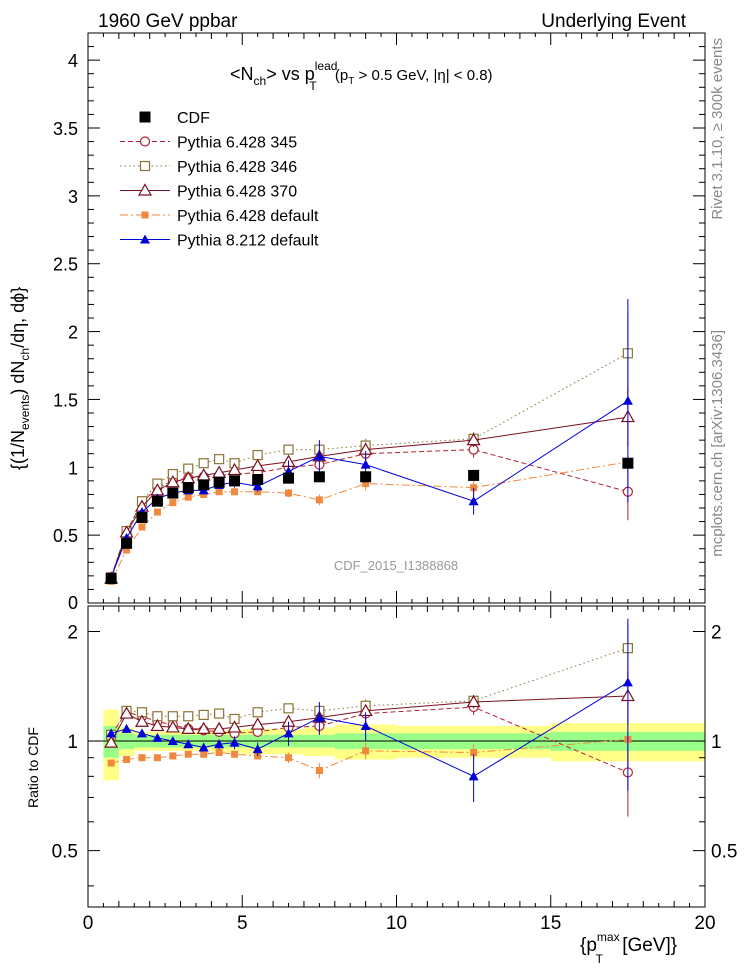 The height and width of the screenshot is (972, 746). What do you see at coordinates (237, 143) in the screenshot?
I see `legend-label-p345: Pythia 6.428 345` at bounding box center [237, 143].